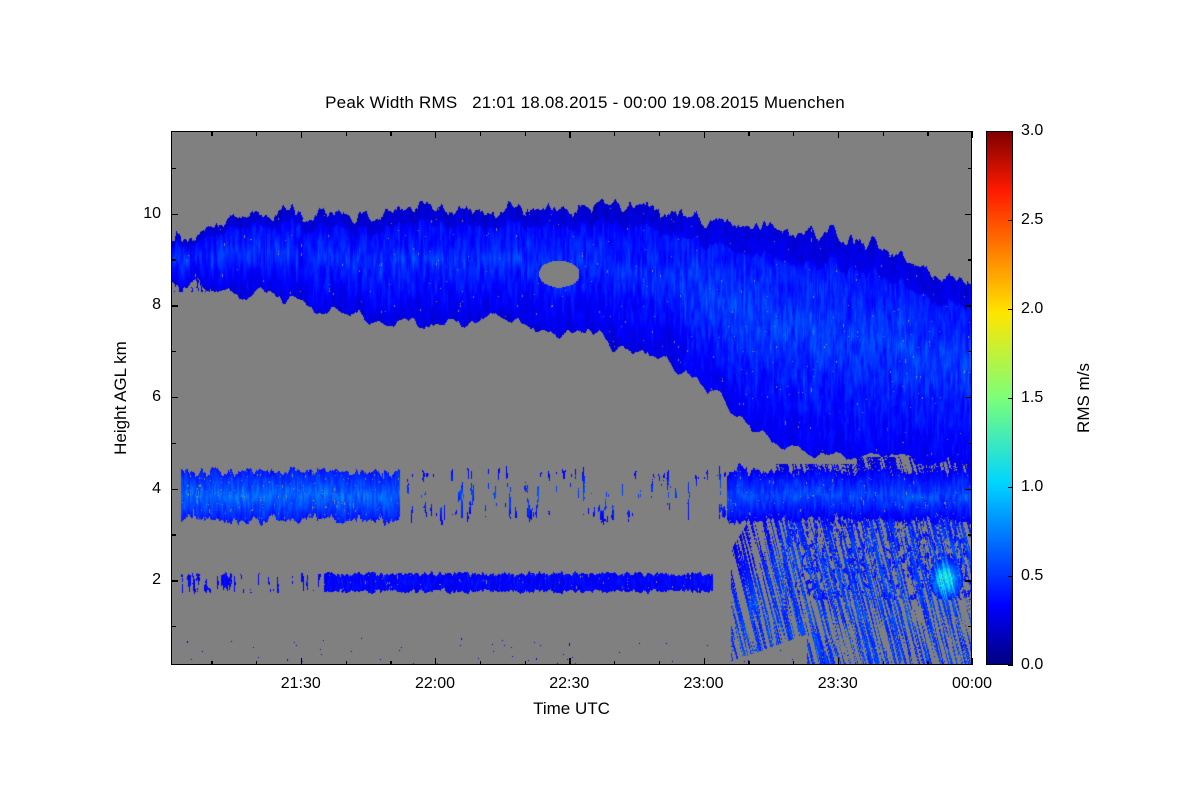  Describe the element at coordinates (300, 683) in the screenshot. I see `x-tick-label: 21:30` at that location.